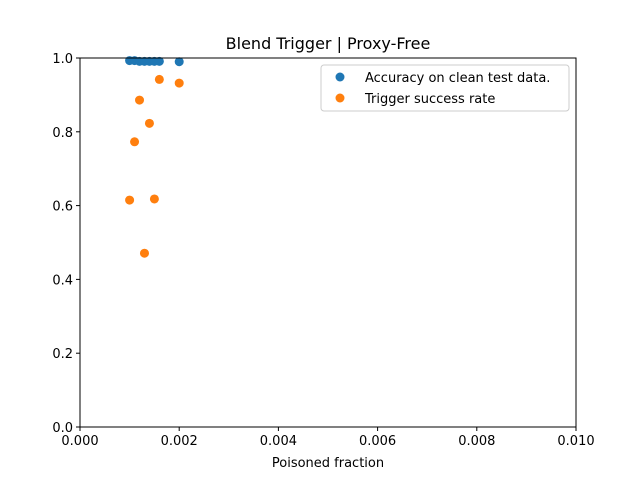  What do you see at coordinates (328, 43) in the screenshot?
I see `chart-title: Blend Trigger | Proxy-Free` at bounding box center [328, 43].